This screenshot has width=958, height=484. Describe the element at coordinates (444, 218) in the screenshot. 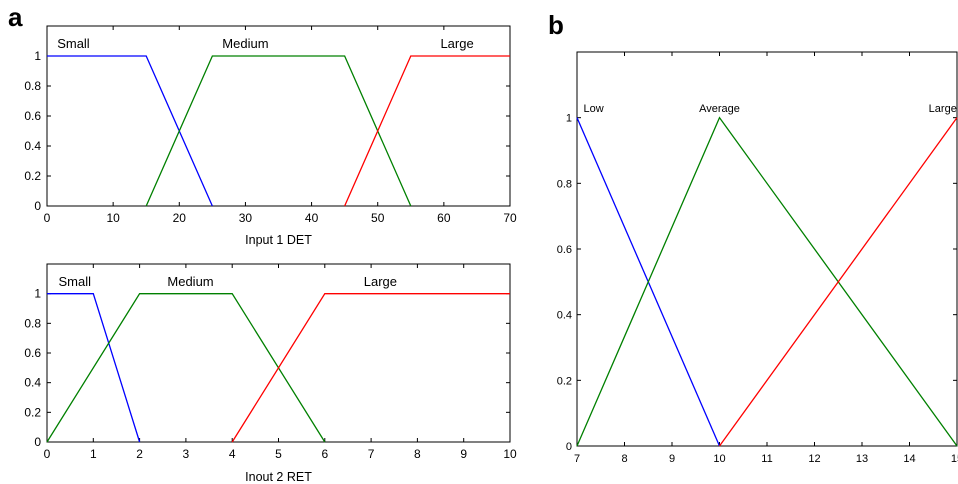

I see `x-tick-label: 60` at that location.